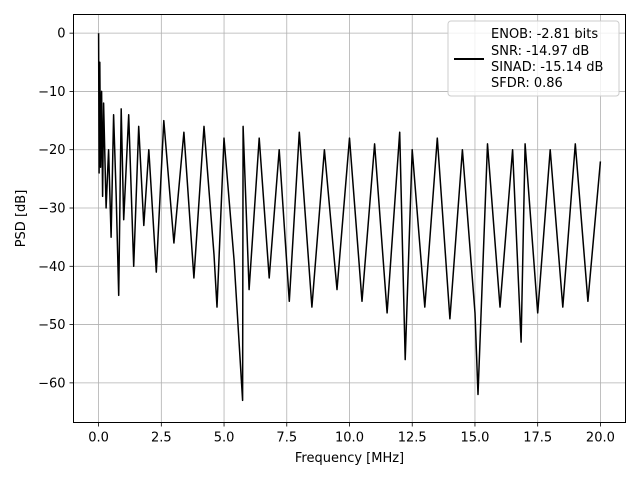  Describe the element at coordinates (544, 34) in the screenshot. I see `legend-entry-enob: ENOB: -2.81 bits` at that location.